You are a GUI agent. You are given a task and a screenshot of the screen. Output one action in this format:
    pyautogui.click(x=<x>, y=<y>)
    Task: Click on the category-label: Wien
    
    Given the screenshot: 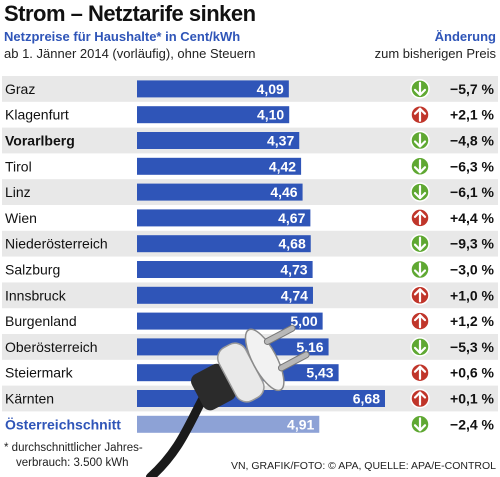 What is the action you would take?
    pyautogui.click(x=21, y=218)
    